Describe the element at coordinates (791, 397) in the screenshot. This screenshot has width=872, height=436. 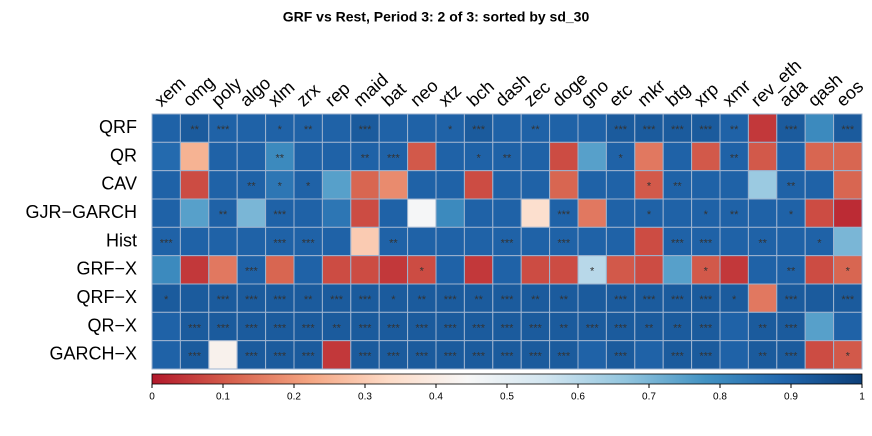
I see `colorbar-tick-label: 0.9` at that location.